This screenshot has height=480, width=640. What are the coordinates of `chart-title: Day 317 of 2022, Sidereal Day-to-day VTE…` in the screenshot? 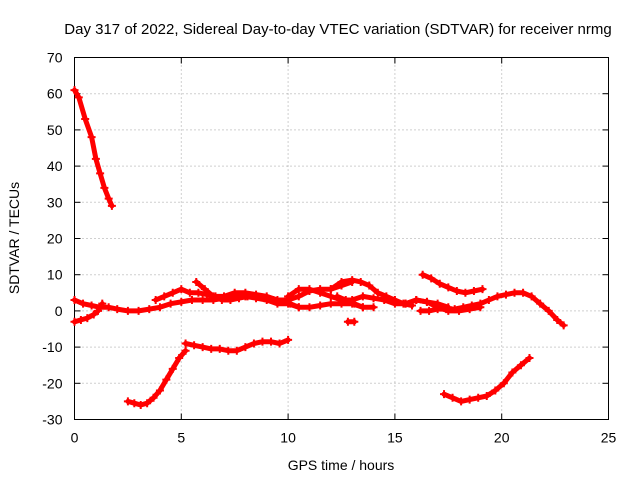 It's located at (337, 29).